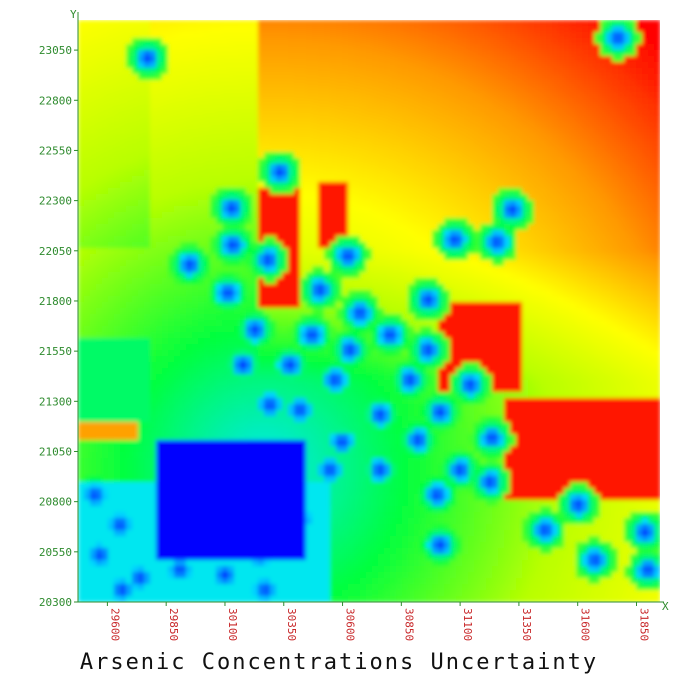  I want to click on x-tick-label: 30600, so click(350, 624).